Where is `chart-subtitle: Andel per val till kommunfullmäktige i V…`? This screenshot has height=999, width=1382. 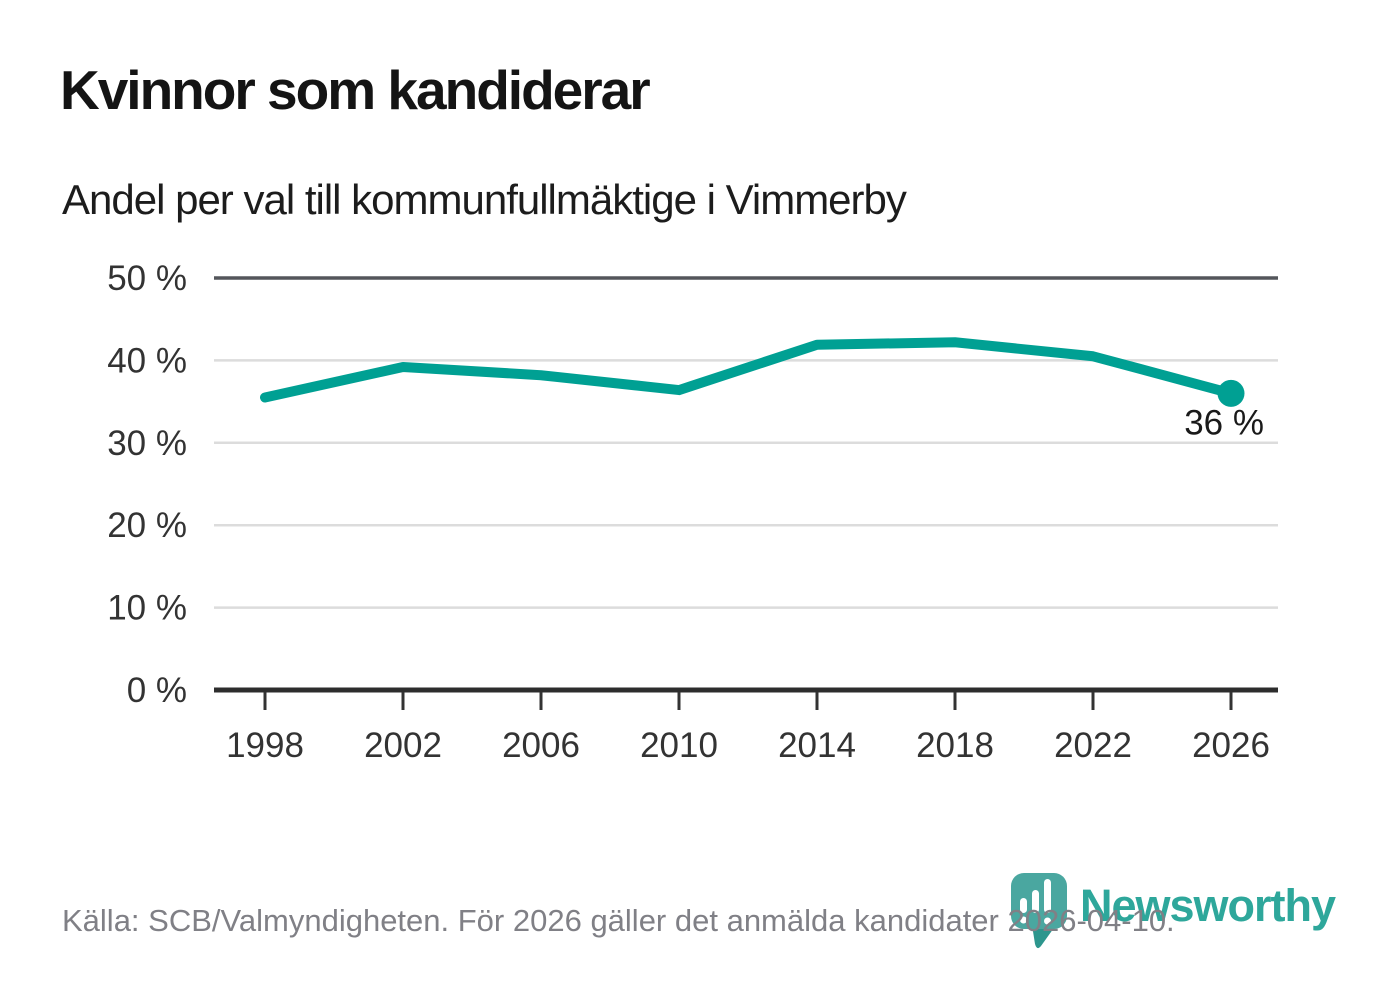
chart-subtitle: Andel per val till kommunfullmäktige i V… is located at coordinates (484, 199).